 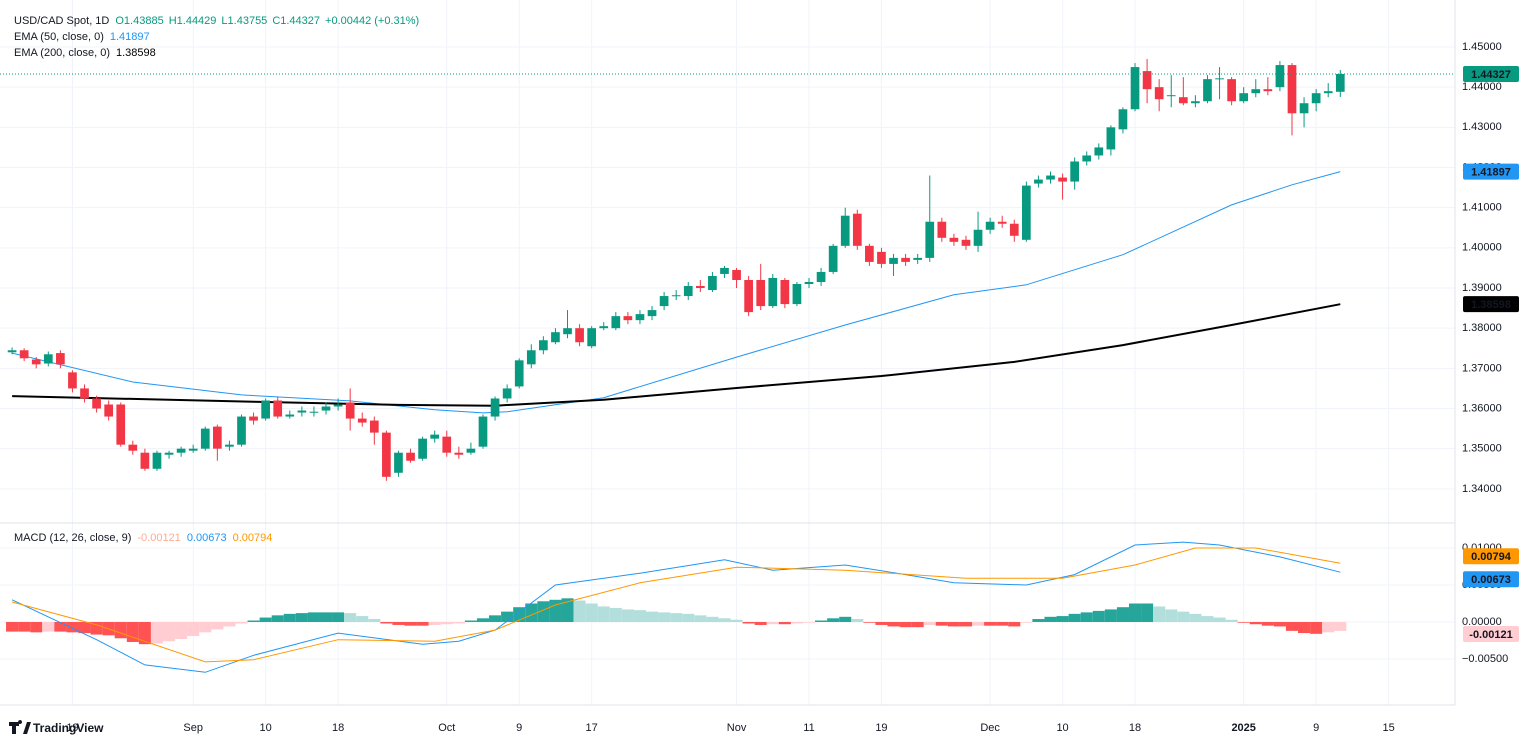 I want to click on time-tick-label: 19, so click(x=72, y=728).